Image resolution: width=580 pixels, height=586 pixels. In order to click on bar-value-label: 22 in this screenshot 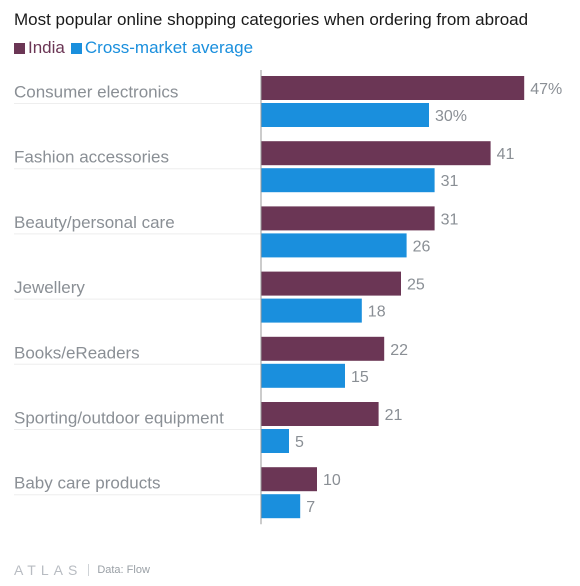, I will do `click(399, 350)`.